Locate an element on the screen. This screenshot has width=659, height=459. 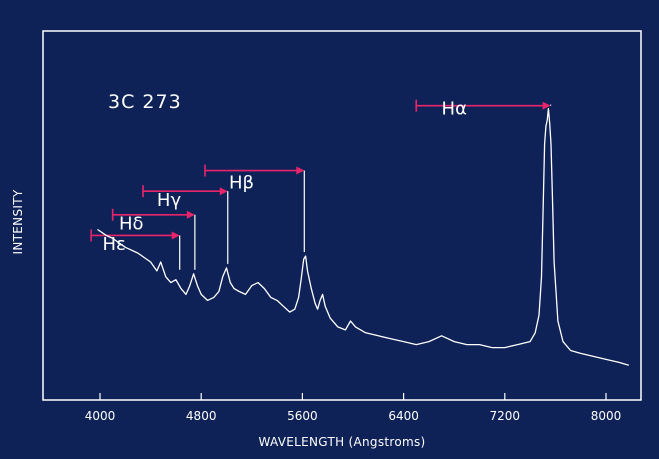
emission-line-label: Hε is located at coordinates (114, 244).